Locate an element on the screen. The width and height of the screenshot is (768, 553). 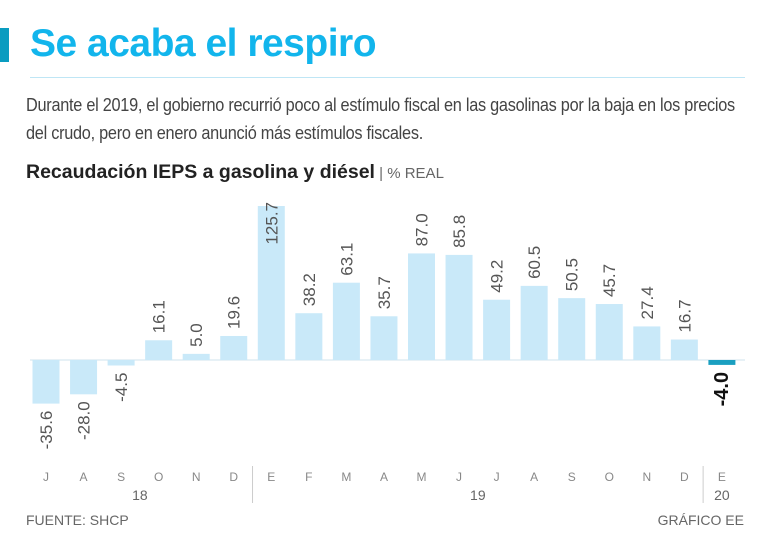
data-label: 27.4 is located at coordinates (647, 302).